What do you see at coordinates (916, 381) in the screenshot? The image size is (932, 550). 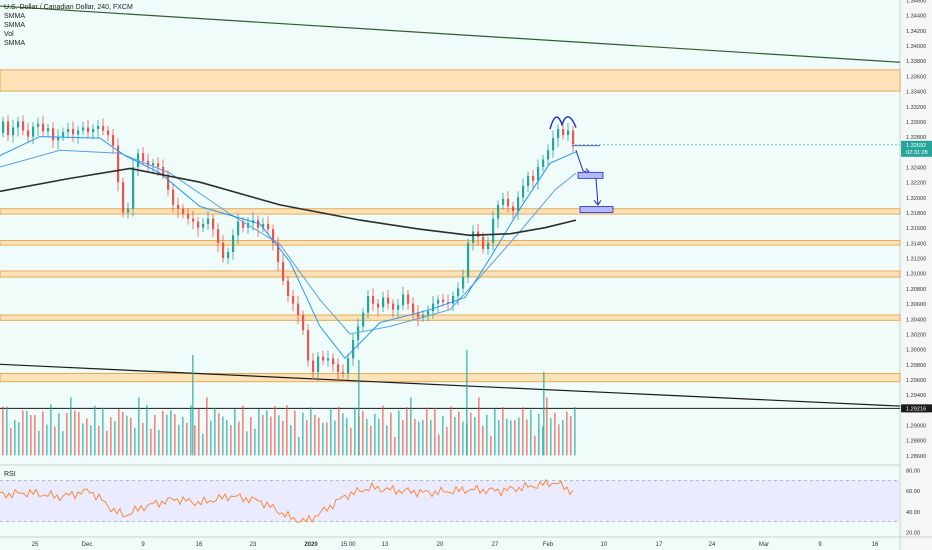 I see `price-tick-label: 1.29600` at bounding box center [916, 381].